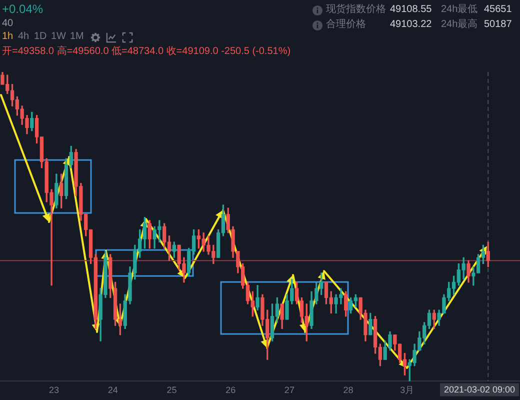  What do you see at coordinates (231, 390) in the screenshot?
I see `x-tick-label: 26` at bounding box center [231, 390].